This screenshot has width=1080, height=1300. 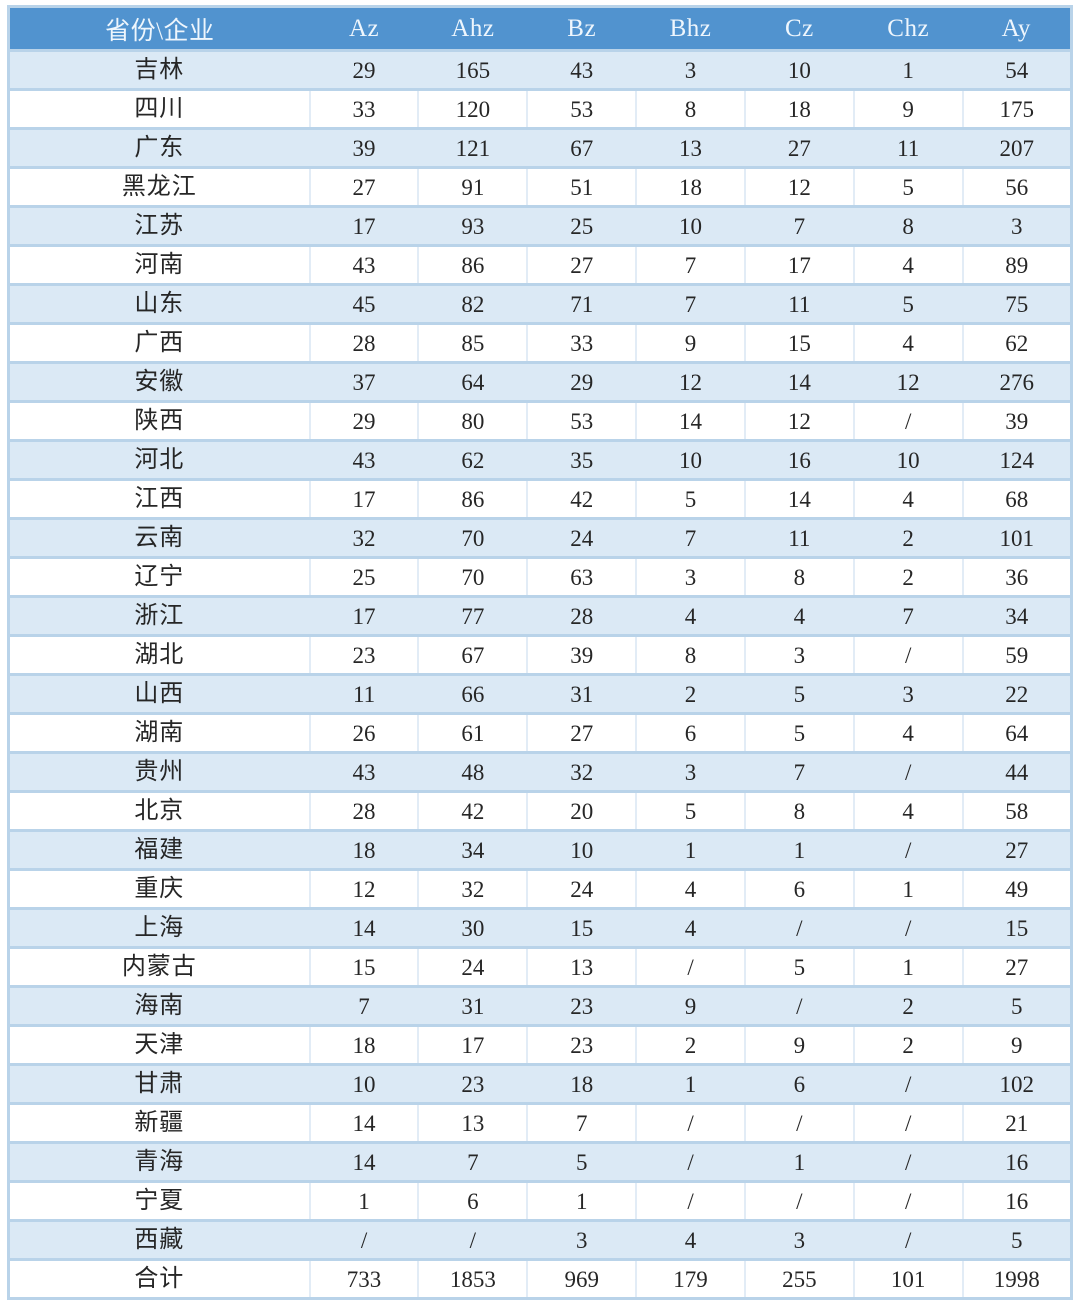 I want to click on table-row: 江西 17 86 42 5 14 4 68, so click(x=540, y=499).